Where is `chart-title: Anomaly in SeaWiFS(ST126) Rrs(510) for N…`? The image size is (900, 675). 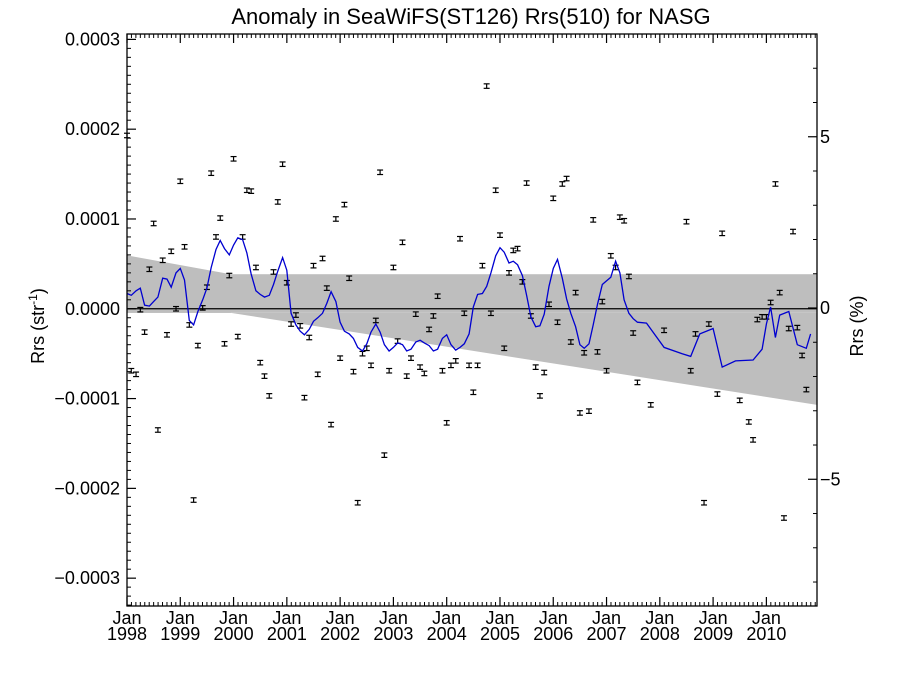 chart-title: Anomaly in SeaWiFS(ST126) Rrs(510) for N… is located at coordinates (470, 16).